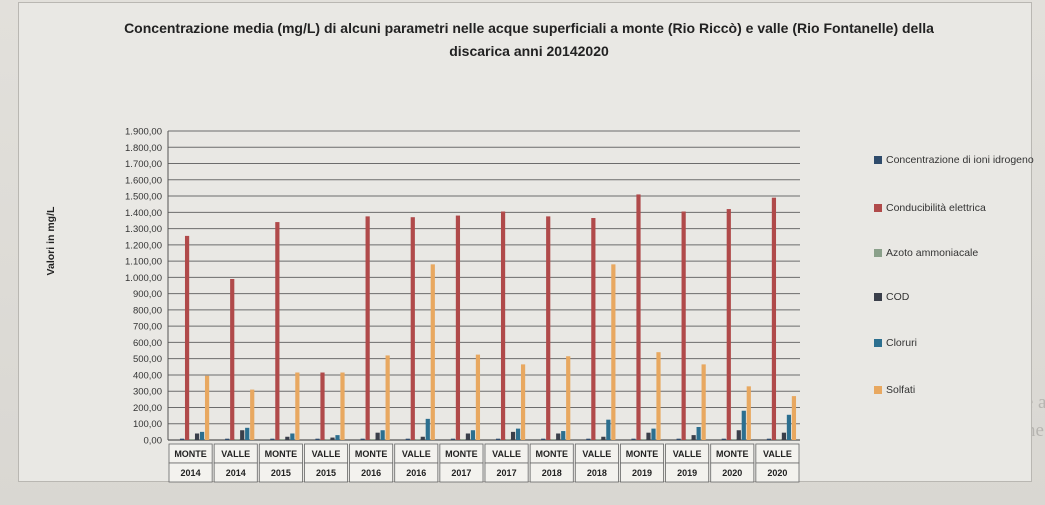 The height and width of the screenshot is (505, 1045). Describe the element at coordinates (153, 441) in the screenshot. I see `y-tick-label: 0,00` at that location.